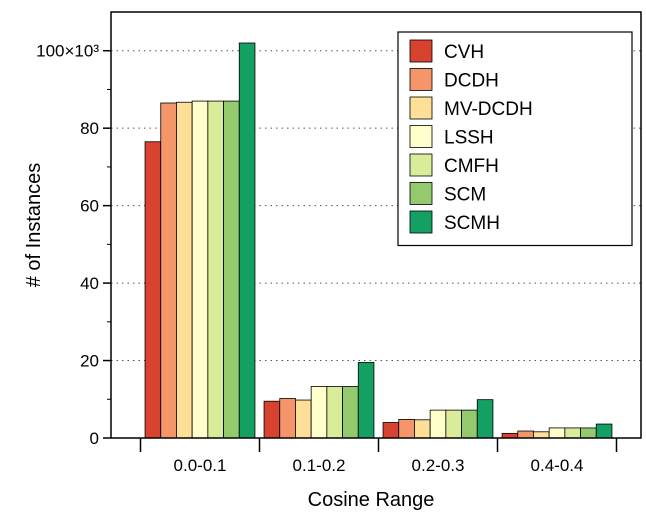  I want to click on legend-label: DCDH, so click(471, 81).